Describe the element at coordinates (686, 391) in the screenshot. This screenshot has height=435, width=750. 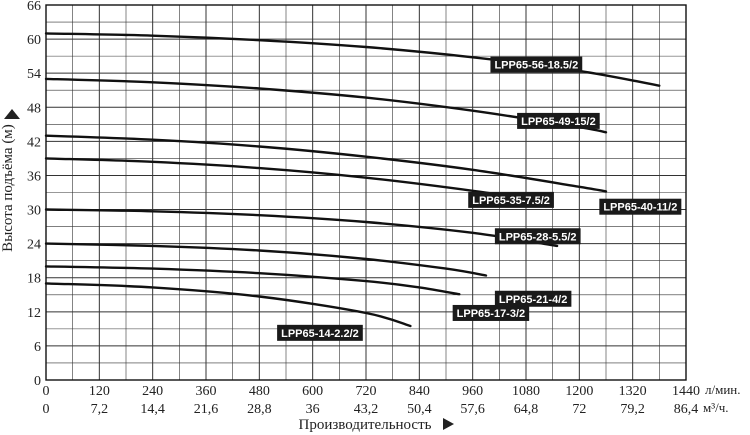
I see `x-tick-label-primary: 1440` at that location.